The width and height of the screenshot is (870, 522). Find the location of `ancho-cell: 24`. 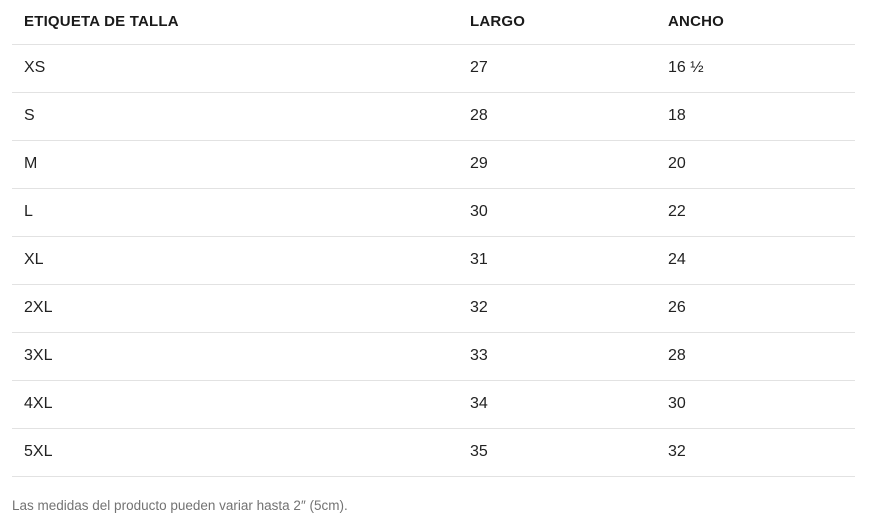

ancho-cell: 24 is located at coordinates (761, 260).